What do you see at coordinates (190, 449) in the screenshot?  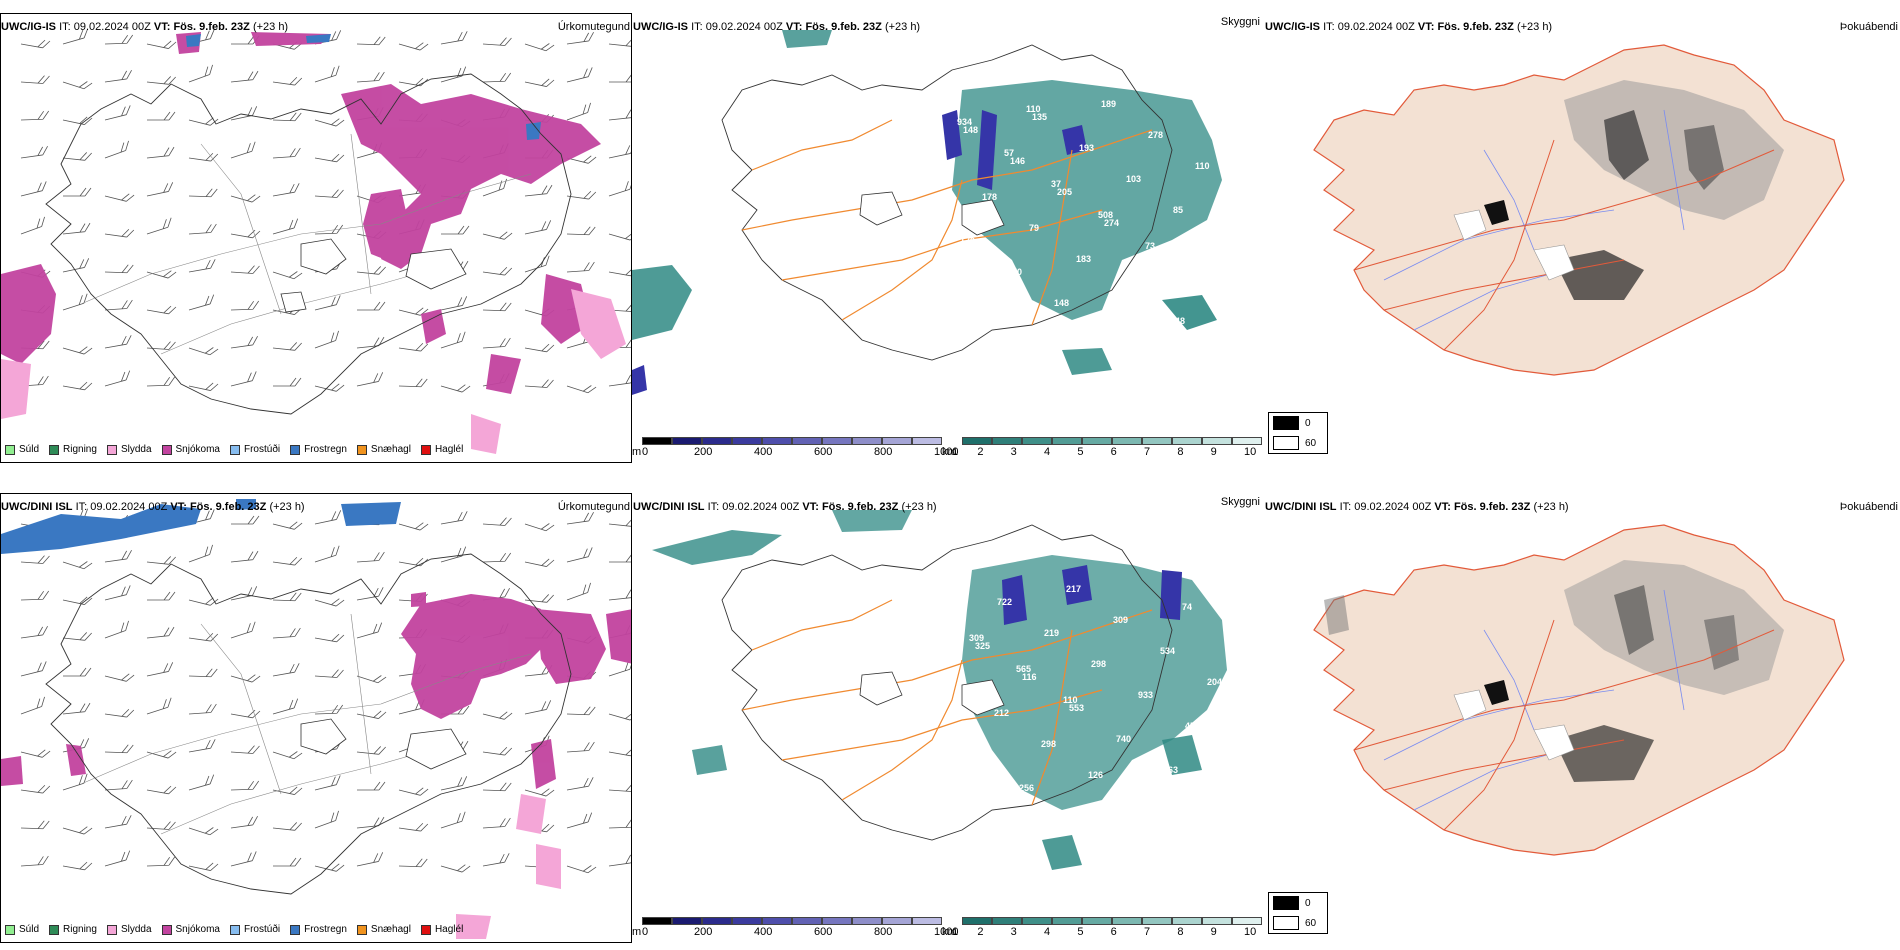 I see `legend-item: Snjókoma` at bounding box center [190, 449].